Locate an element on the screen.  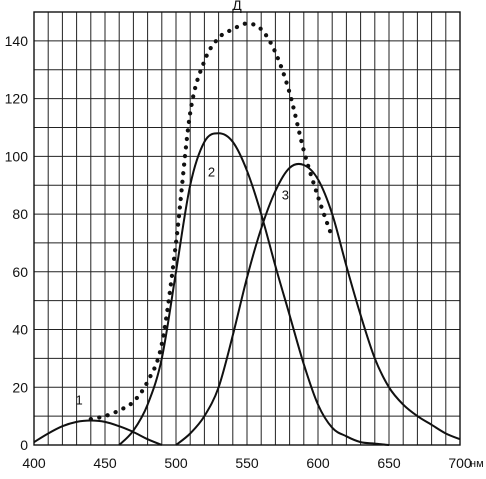
x-tick-label: 500 is located at coordinates (176, 463).